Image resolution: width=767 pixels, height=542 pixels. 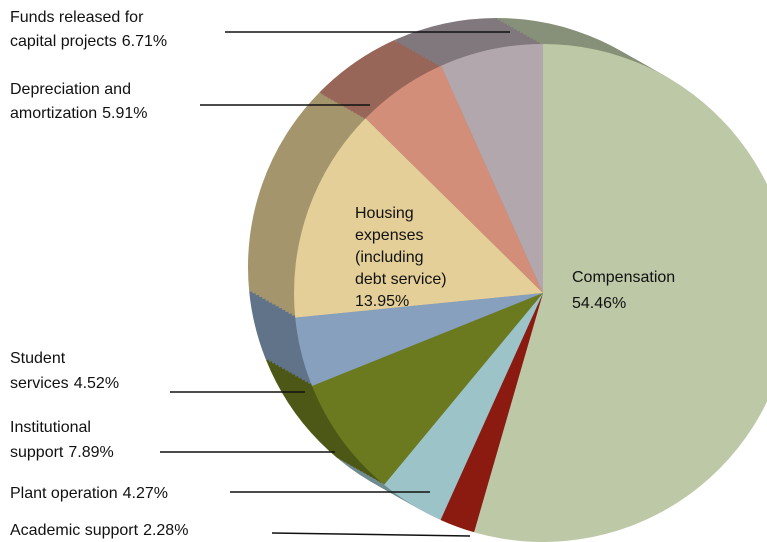 I want to click on label-line: capital projects, so click(x=63, y=41).